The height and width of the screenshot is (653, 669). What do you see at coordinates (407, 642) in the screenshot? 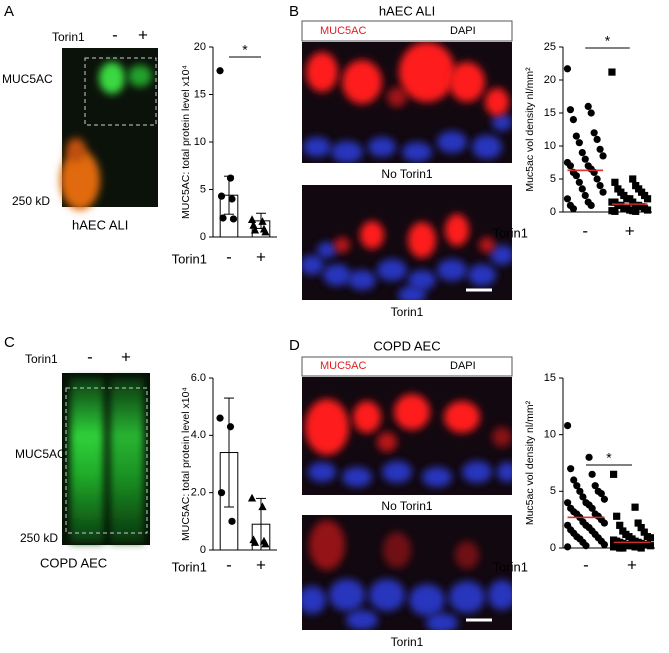
I see `image-caption: Torin1` at bounding box center [407, 642].